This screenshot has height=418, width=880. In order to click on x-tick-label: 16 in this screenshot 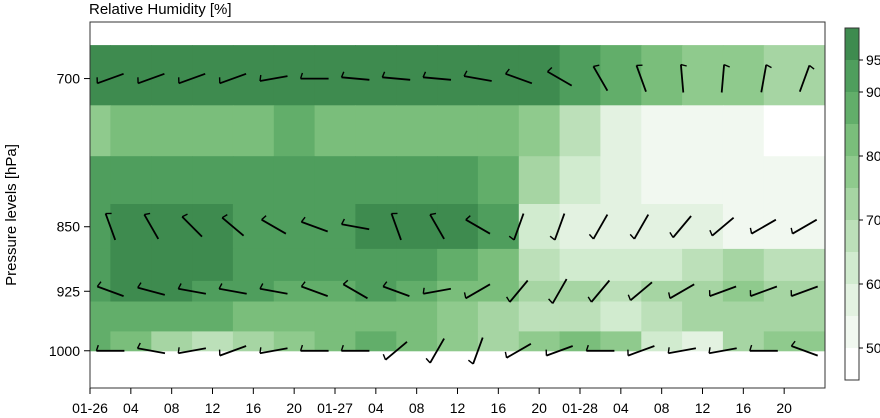, I will do `click(744, 408)`.